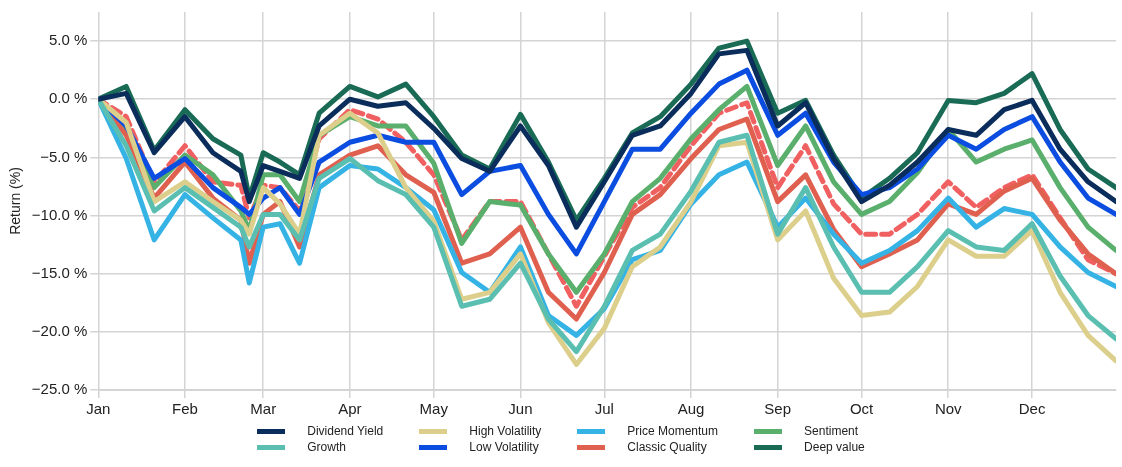 This screenshot has height=467, width=1122. What do you see at coordinates (434, 409) in the screenshot?
I see `x-tick-label: May` at bounding box center [434, 409].